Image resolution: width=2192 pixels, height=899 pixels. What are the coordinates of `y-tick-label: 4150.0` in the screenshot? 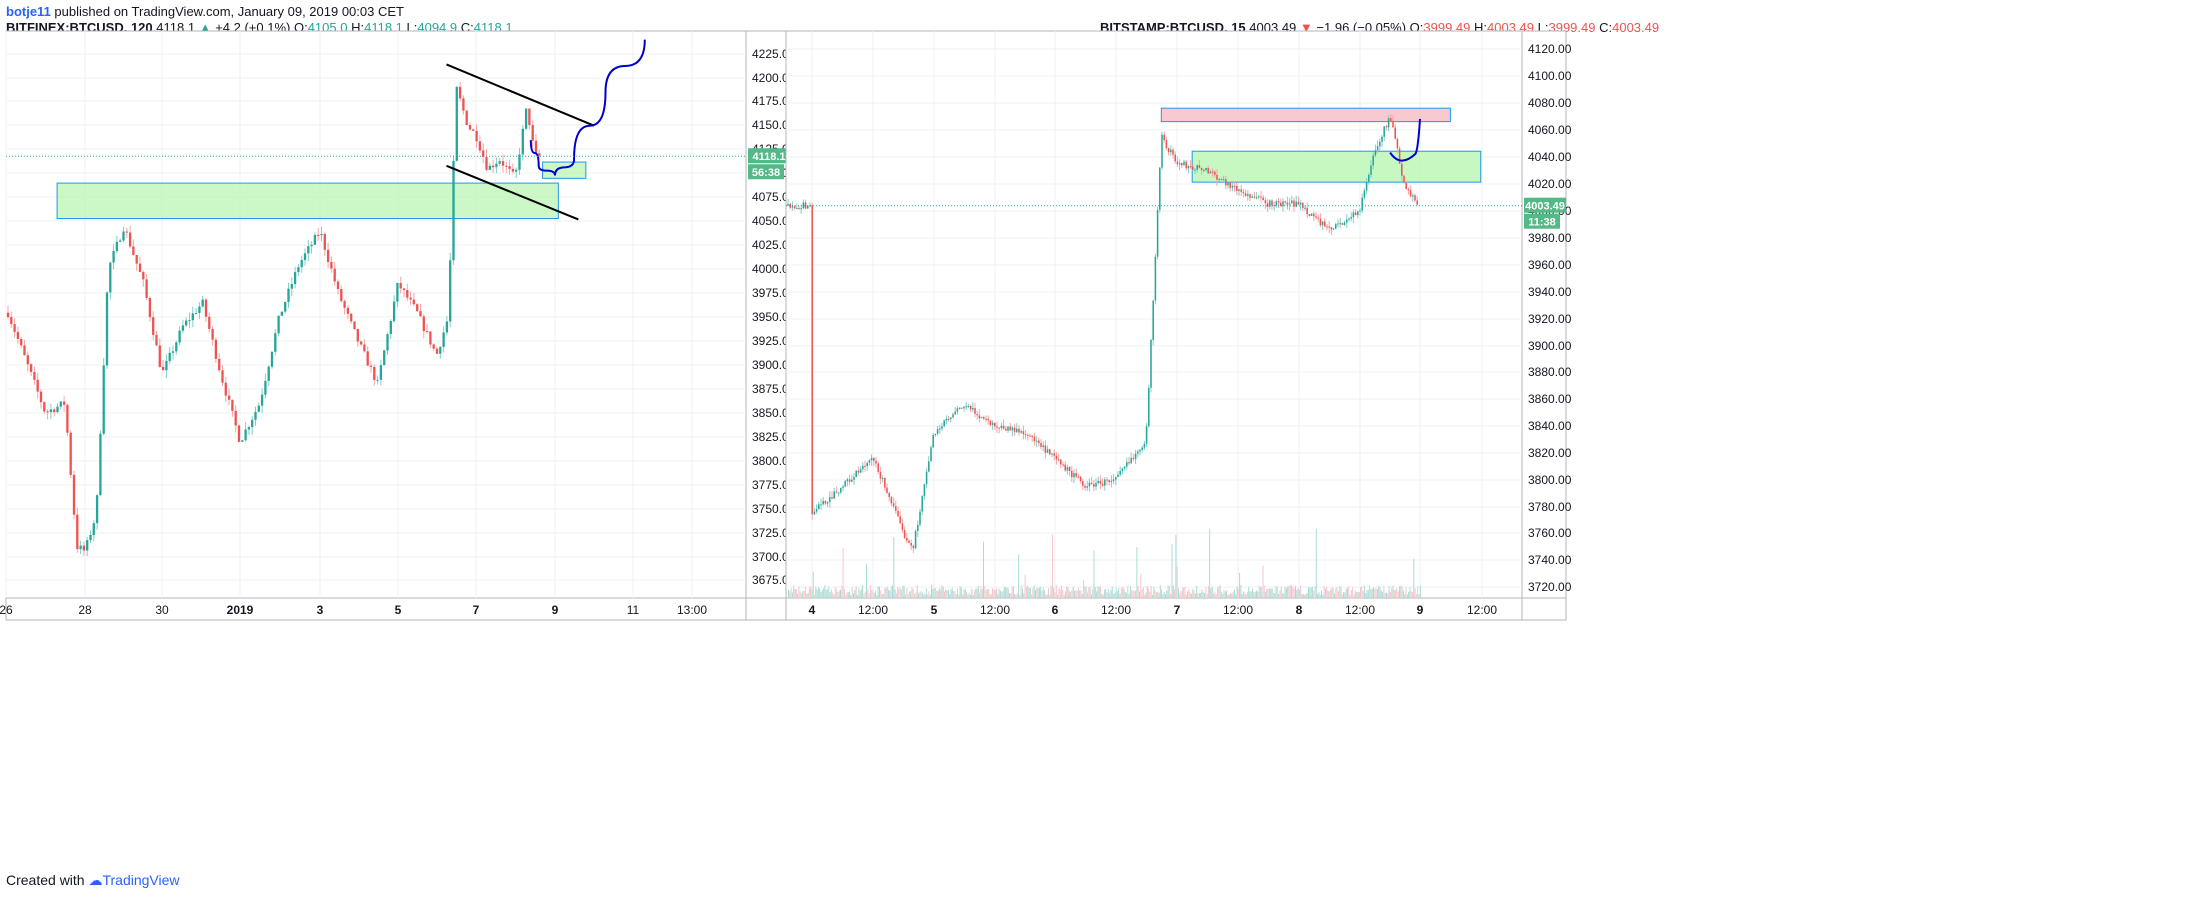 It's located at (770, 125).